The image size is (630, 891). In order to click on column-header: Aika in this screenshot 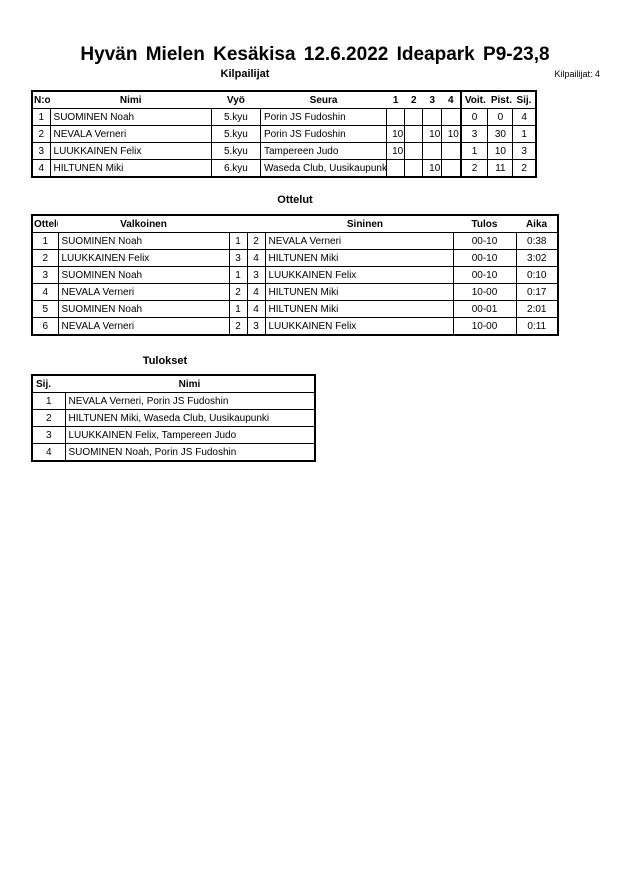, I will do `click(537, 223)`.